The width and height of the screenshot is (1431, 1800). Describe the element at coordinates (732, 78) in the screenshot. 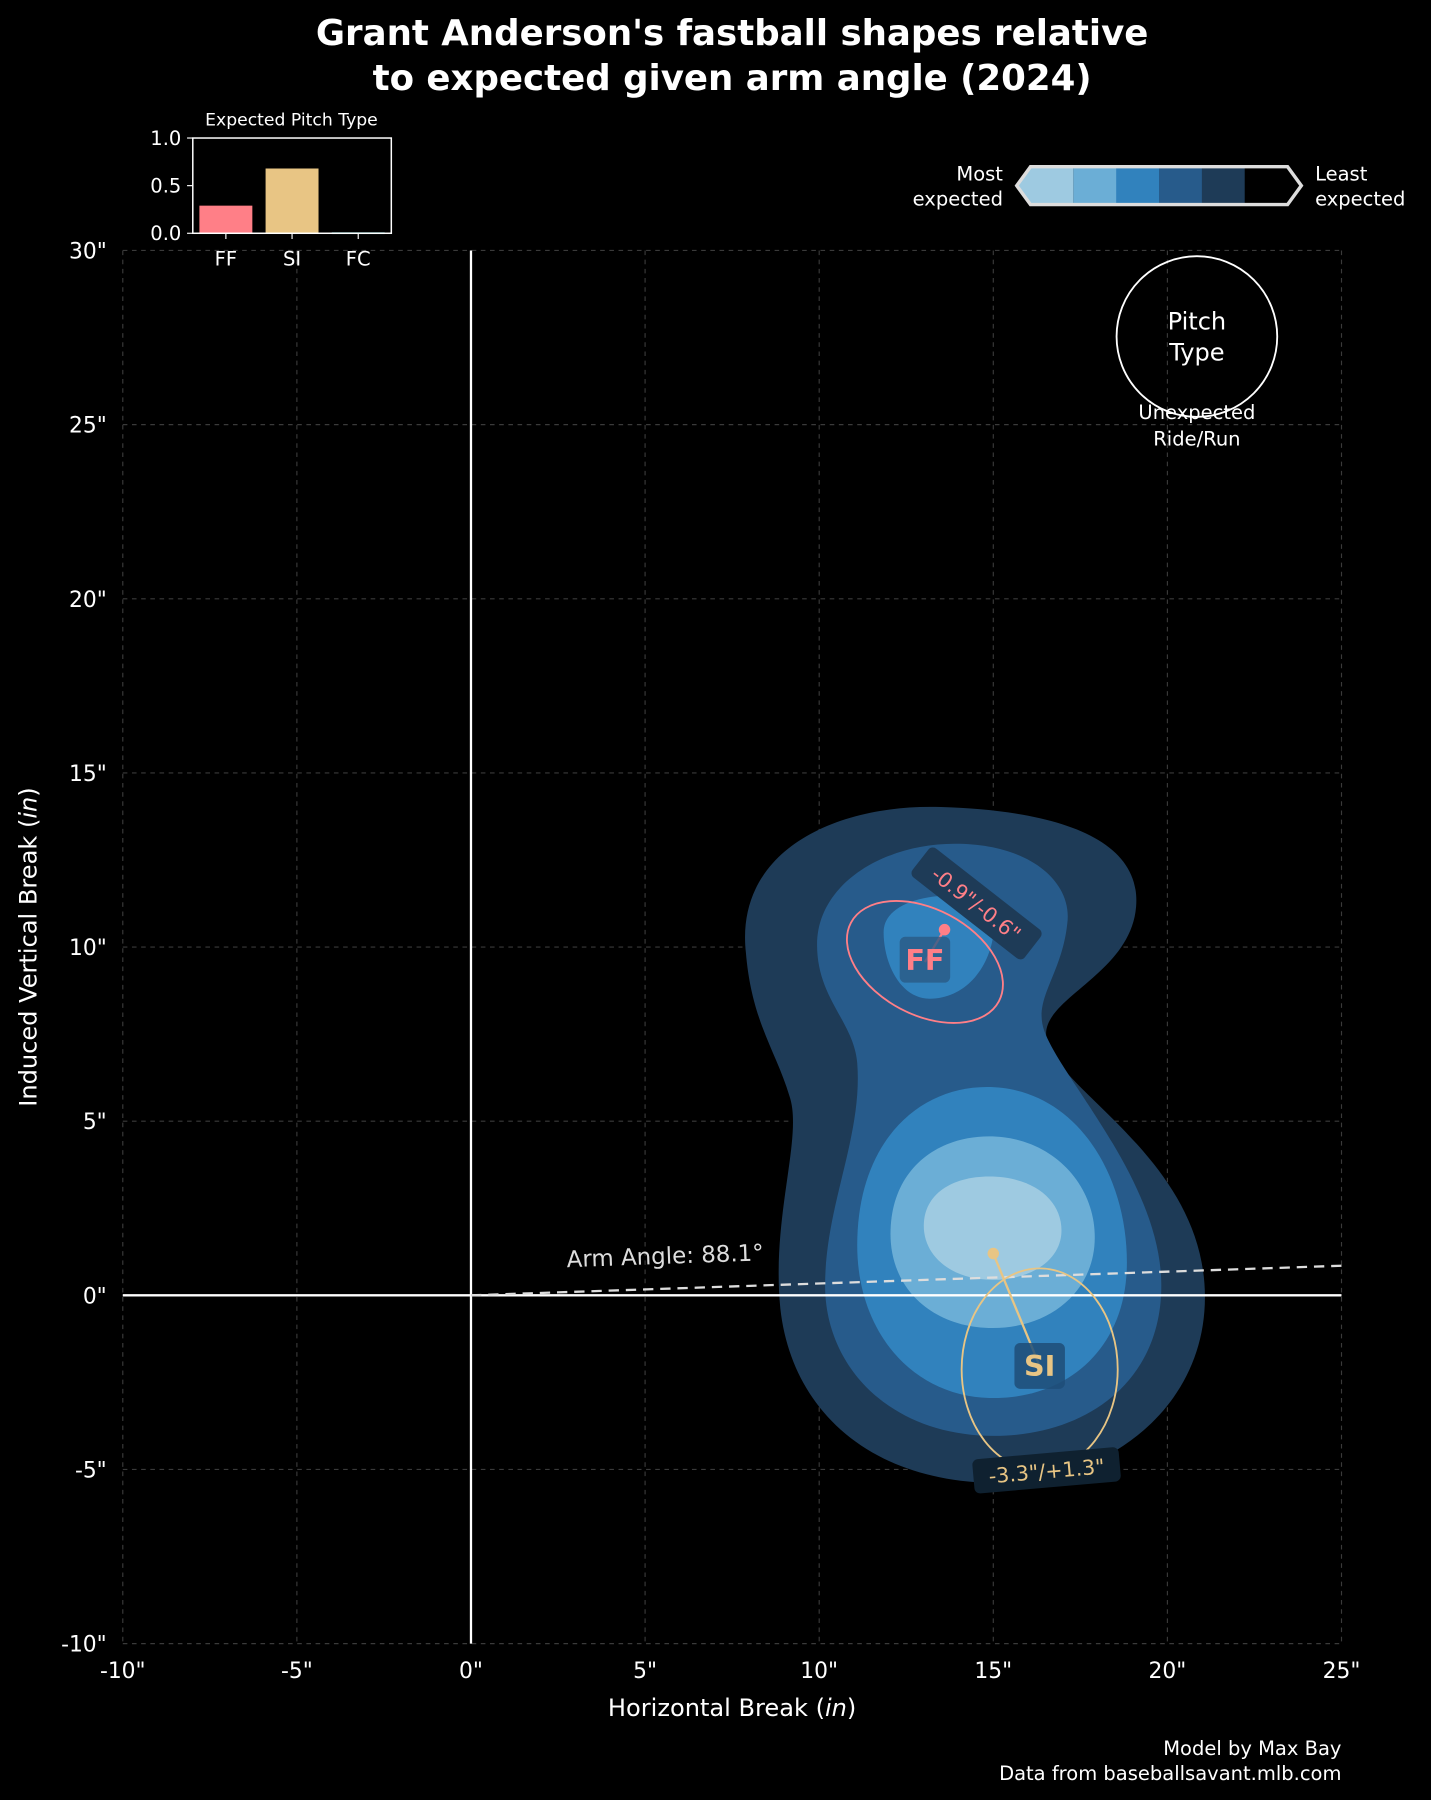

I see `chart-title-line-2: to expected given arm angle (2024)` at that location.